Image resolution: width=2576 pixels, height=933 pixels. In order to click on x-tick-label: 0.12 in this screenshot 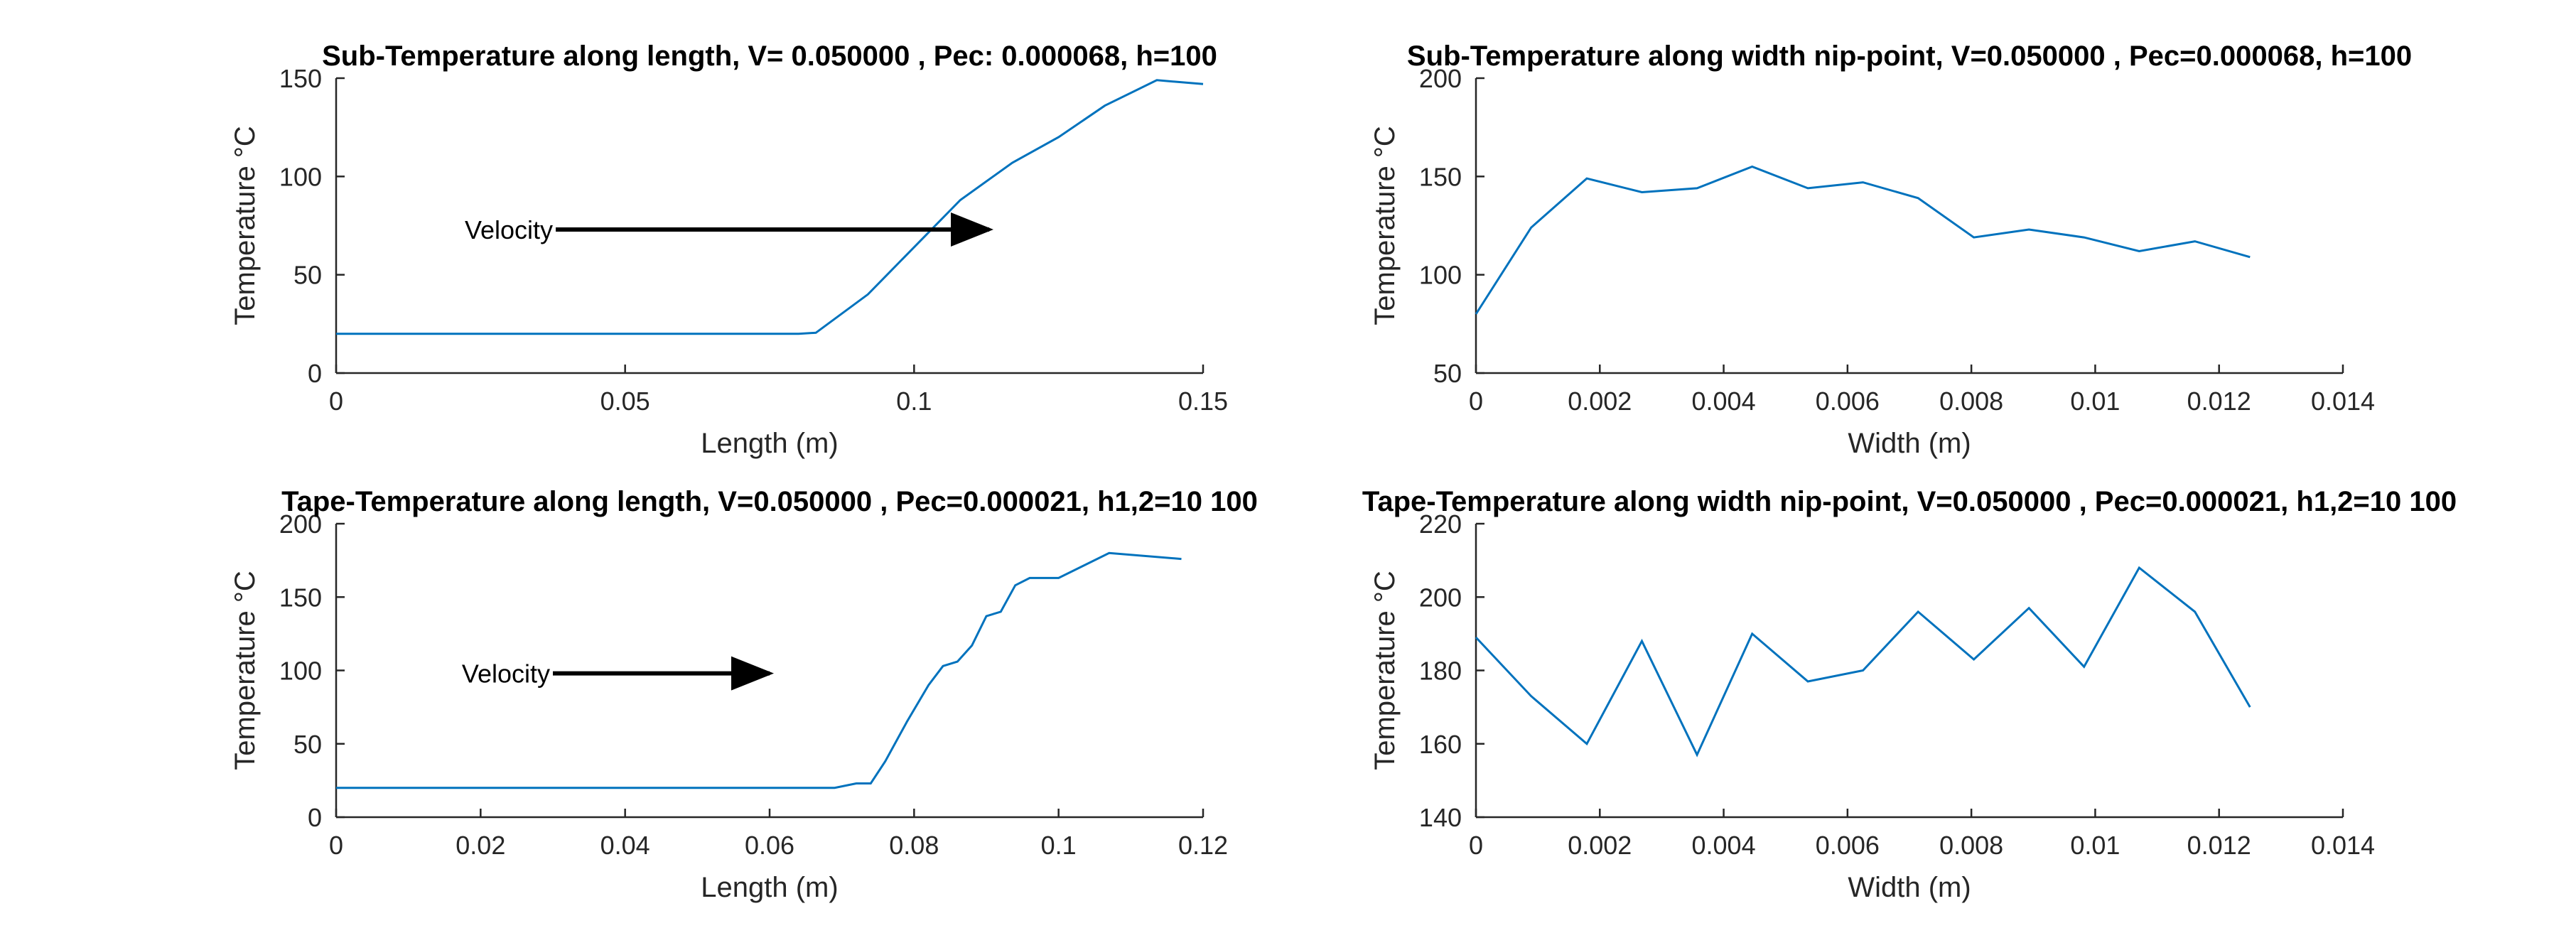, I will do `click(1203, 845)`.